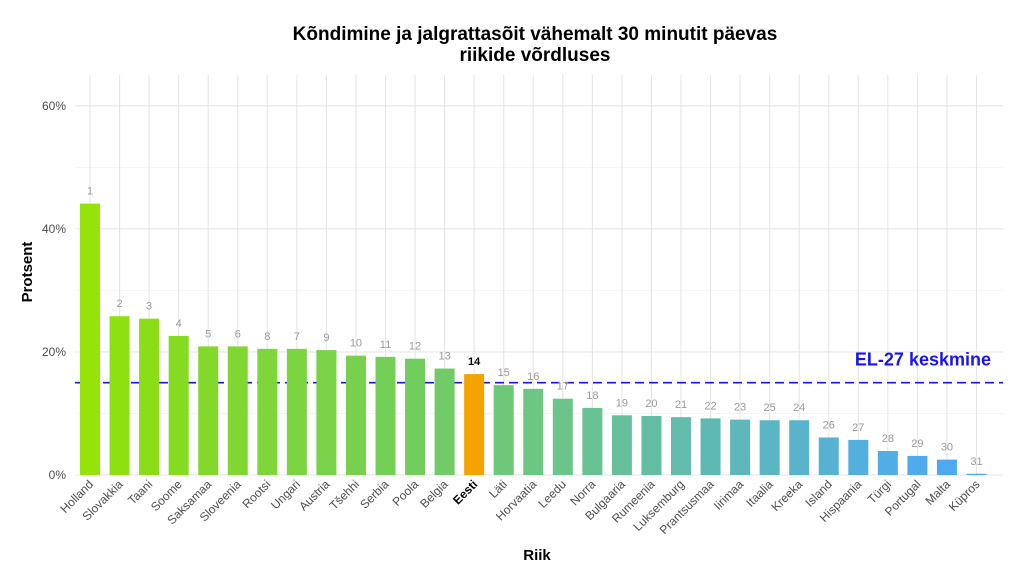 The image size is (1024, 585). Describe the element at coordinates (976, 462) in the screenshot. I see `bar-rank-label: 31` at that location.